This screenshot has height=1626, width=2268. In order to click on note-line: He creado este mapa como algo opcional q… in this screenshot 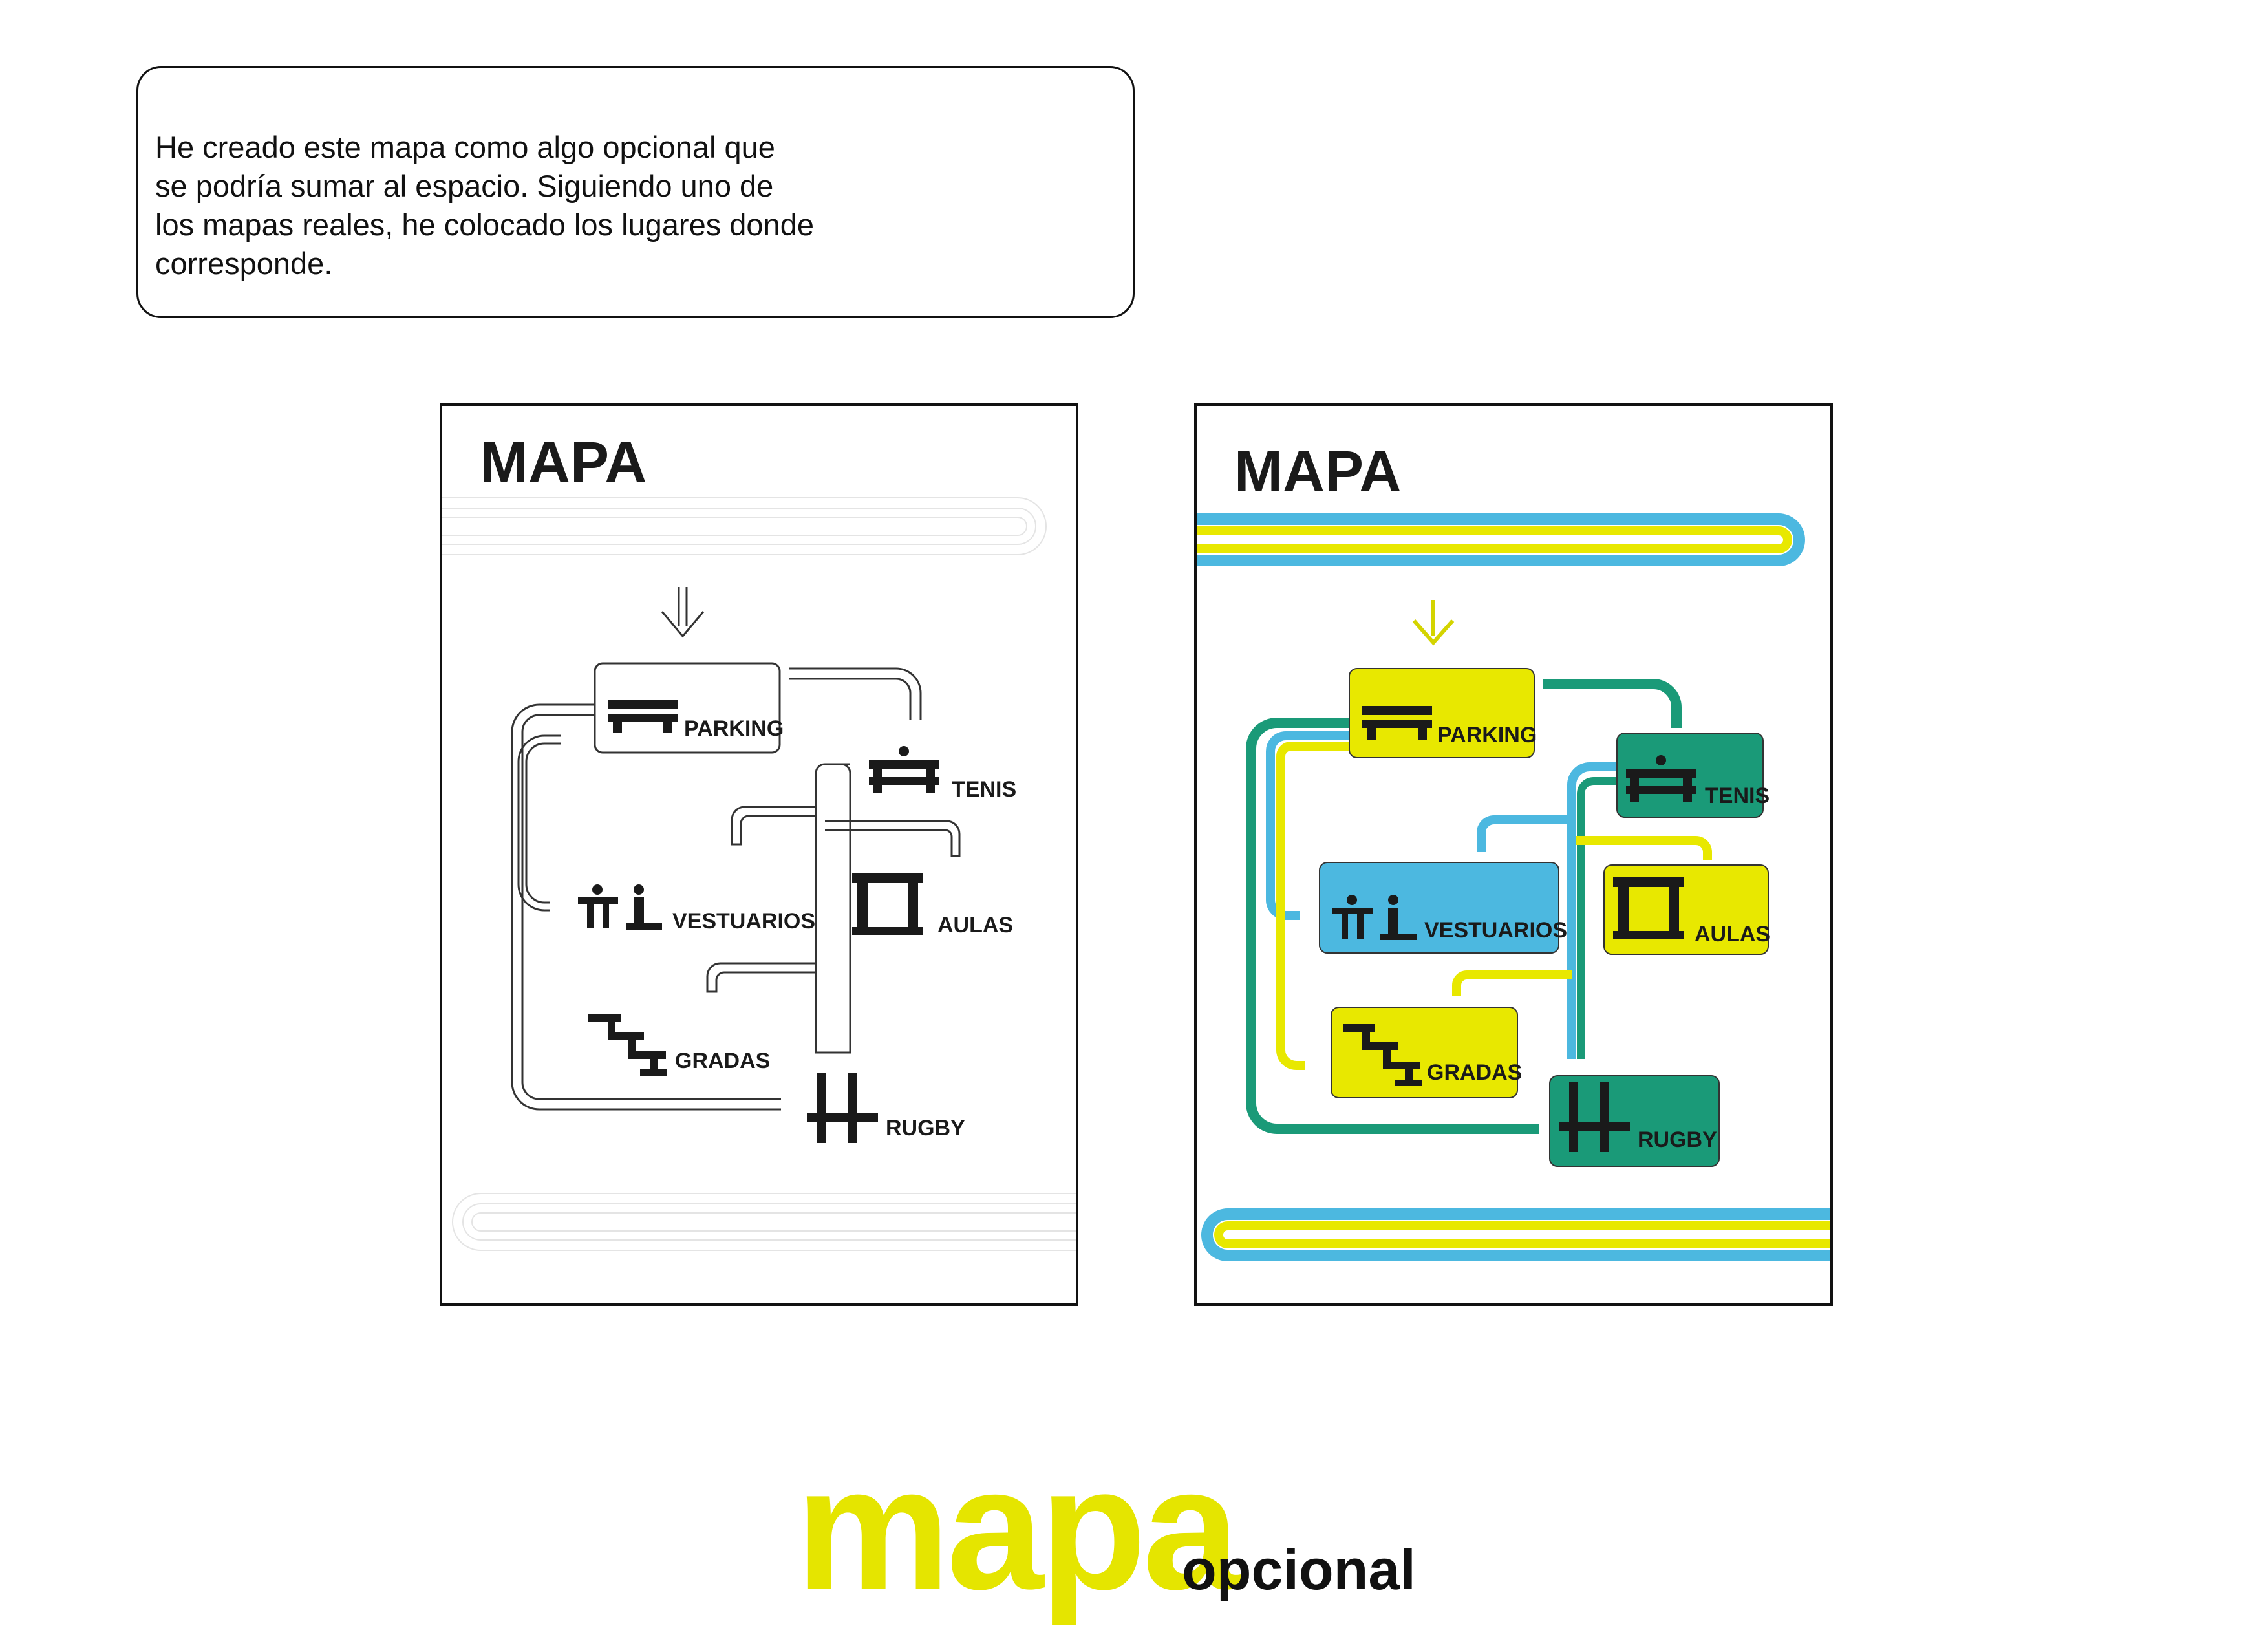, I will do `click(465, 147)`.